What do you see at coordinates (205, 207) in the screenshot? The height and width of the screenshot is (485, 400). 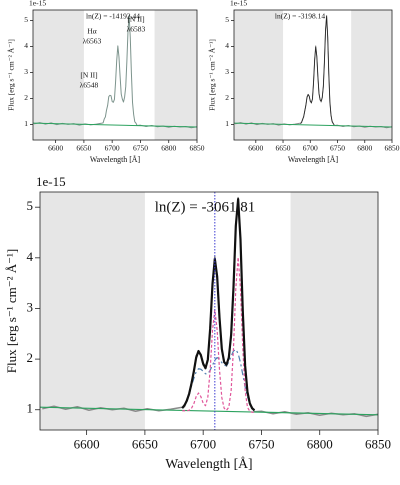 I see `annotation: ln(Z) = -3061.81` at bounding box center [205, 207].